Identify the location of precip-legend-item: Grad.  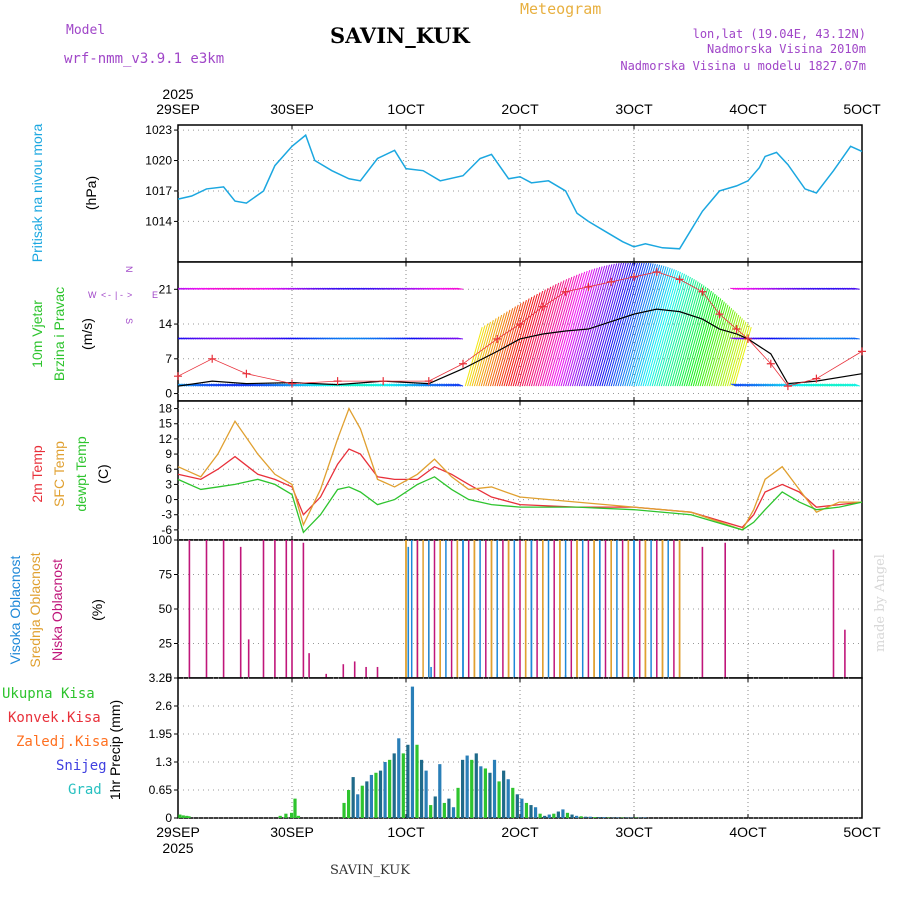
(85, 790).